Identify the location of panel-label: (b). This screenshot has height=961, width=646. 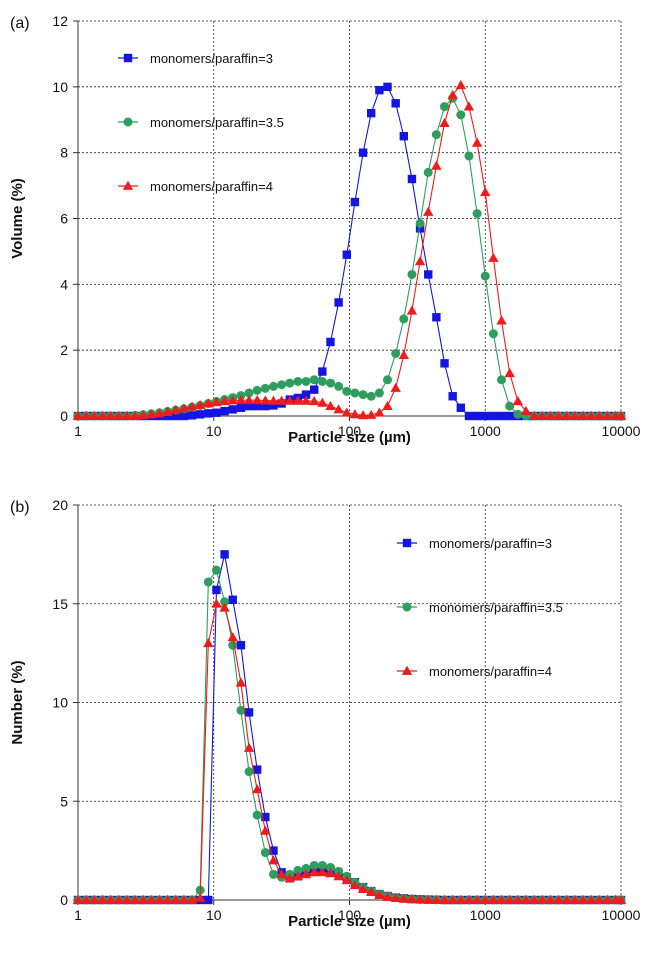
(20, 507).